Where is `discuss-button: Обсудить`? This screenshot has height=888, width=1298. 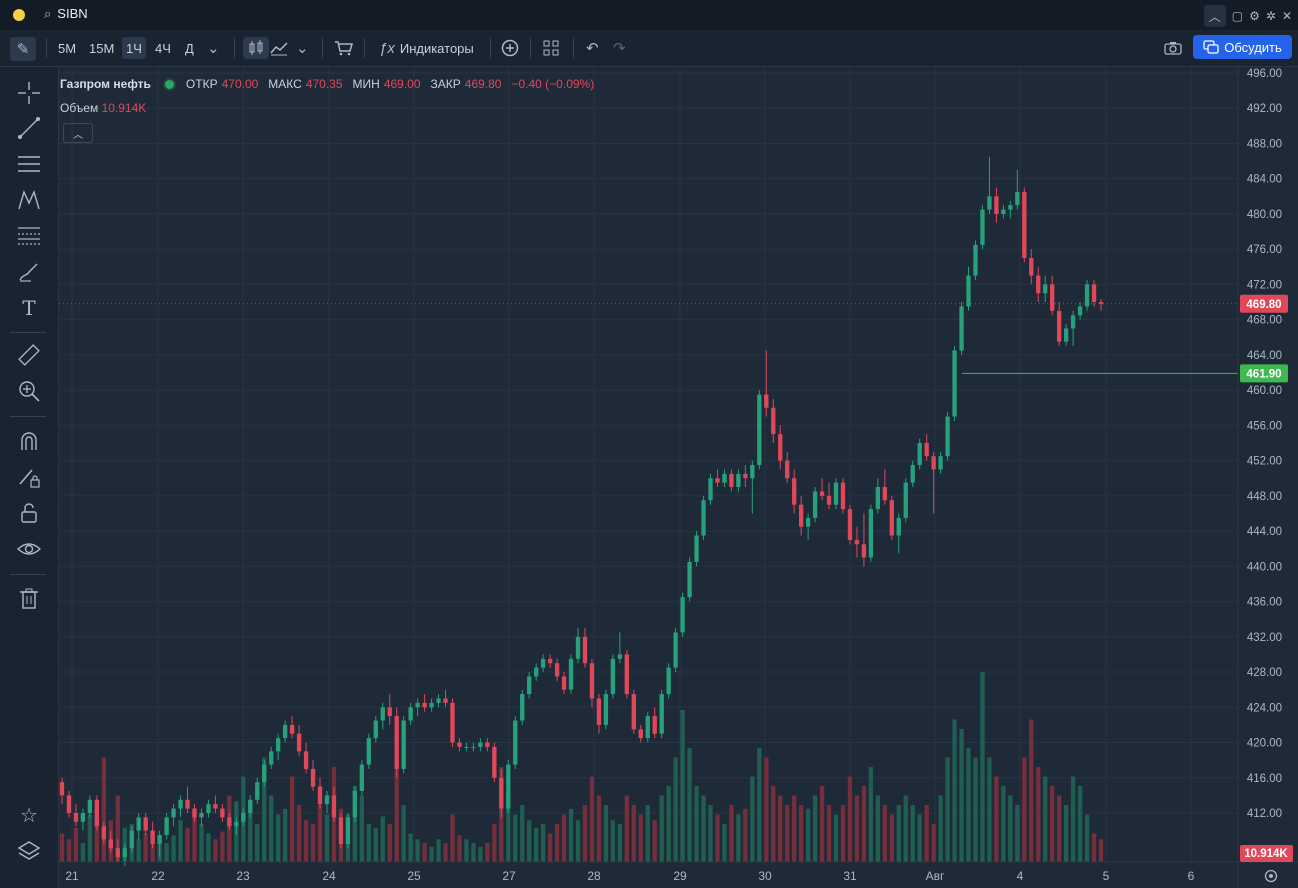
discuss-button: Обсудить is located at coordinates (1242, 47).